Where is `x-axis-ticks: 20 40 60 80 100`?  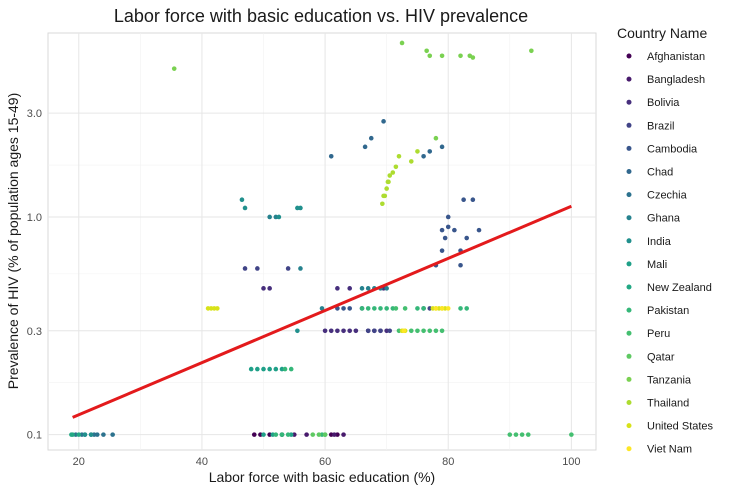
x-axis-ticks: 20 40 60 80 100 is located at coordinates (327, 462).